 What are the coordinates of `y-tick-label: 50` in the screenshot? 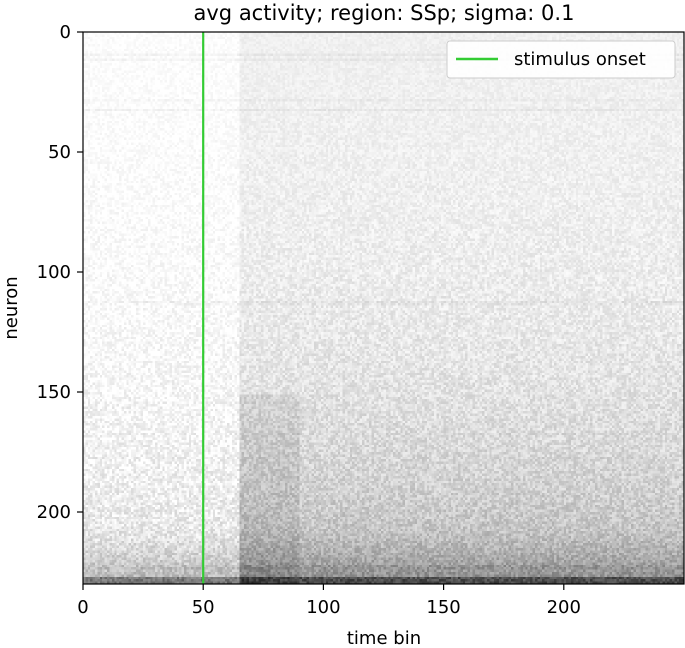 It's located at (59, 152).